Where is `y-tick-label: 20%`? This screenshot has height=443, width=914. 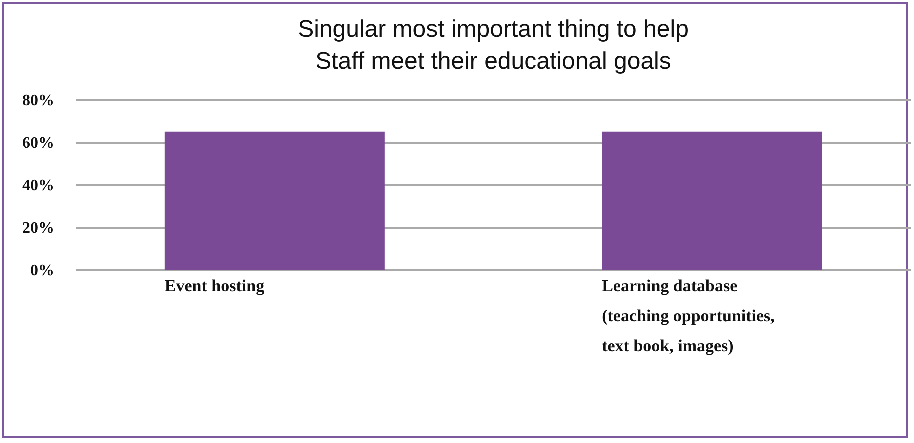 y-tick-label: 20% is located at coordinates (38, 228).